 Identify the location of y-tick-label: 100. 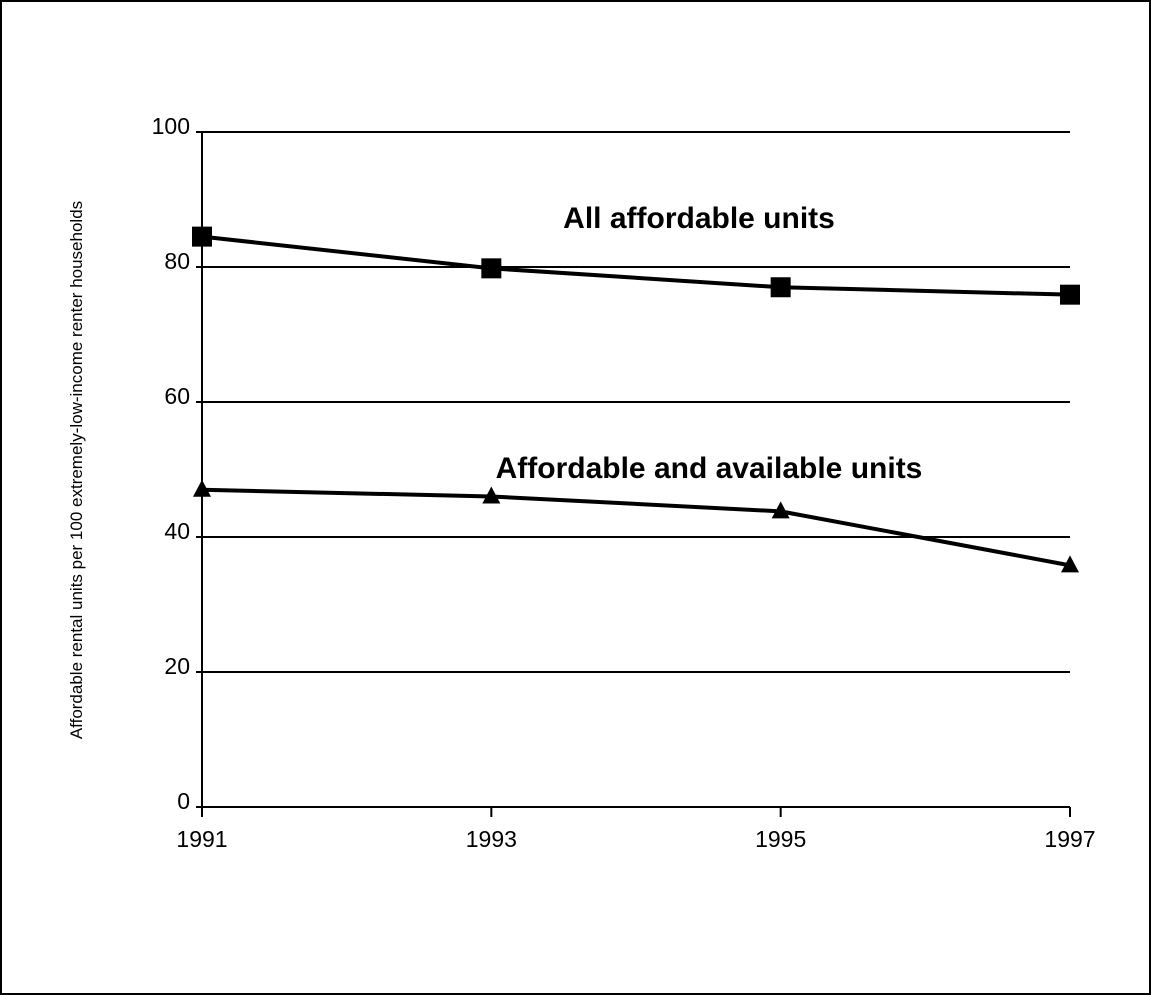
(171, 126).